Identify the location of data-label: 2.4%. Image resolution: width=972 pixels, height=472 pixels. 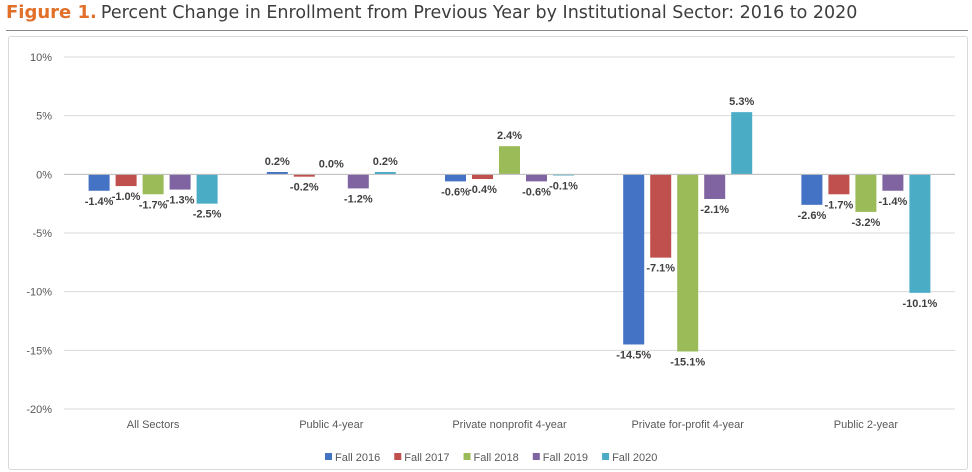
(509, 136).